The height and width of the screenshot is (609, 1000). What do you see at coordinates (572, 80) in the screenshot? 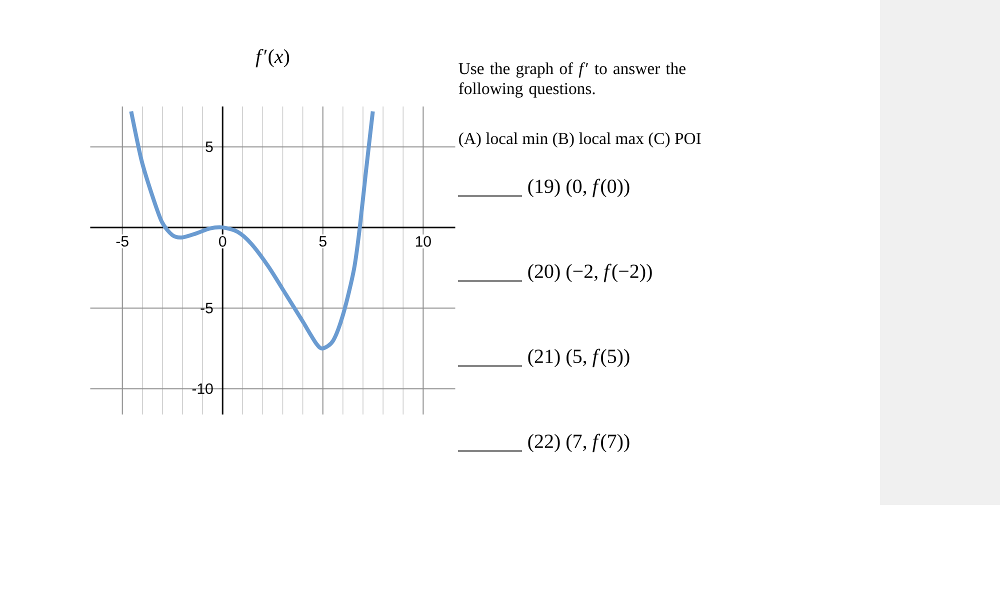
I see `text: Use the graph of f′ to answer the following questions.` at bounding box center [572, 80].